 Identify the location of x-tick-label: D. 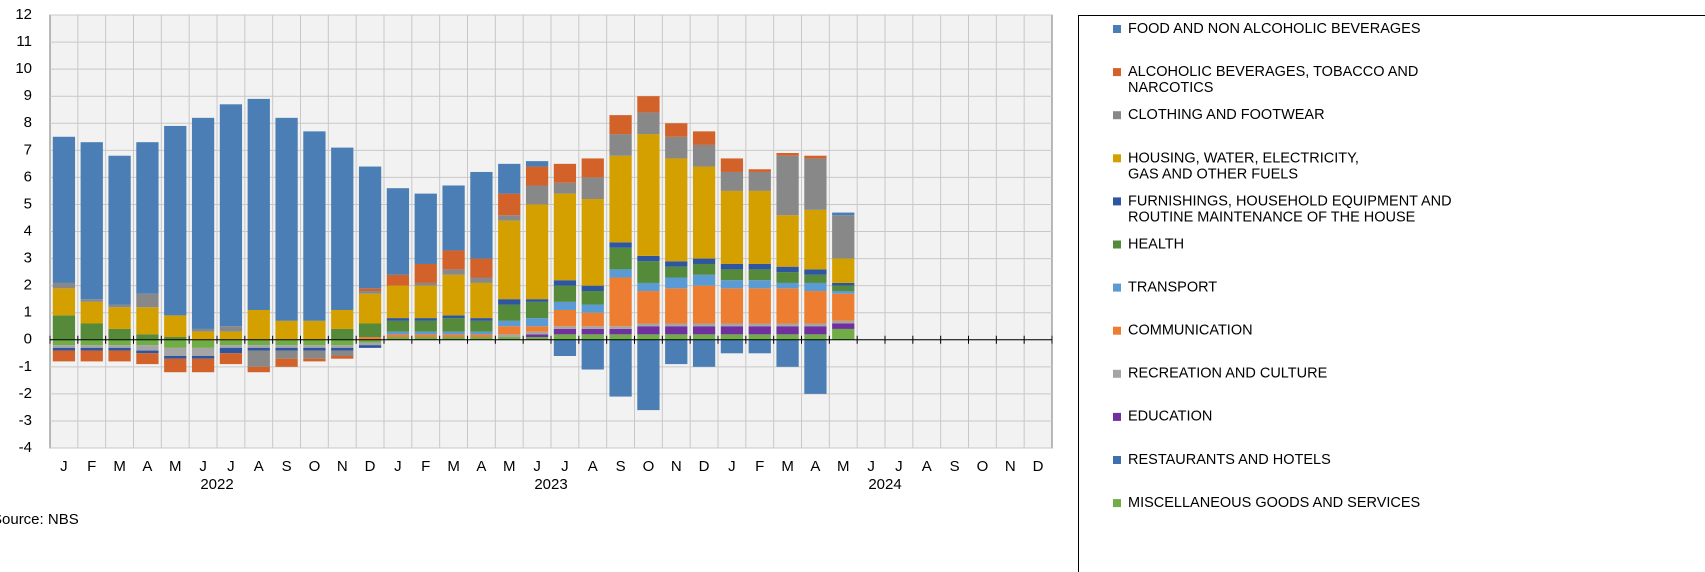
(1038, 466).